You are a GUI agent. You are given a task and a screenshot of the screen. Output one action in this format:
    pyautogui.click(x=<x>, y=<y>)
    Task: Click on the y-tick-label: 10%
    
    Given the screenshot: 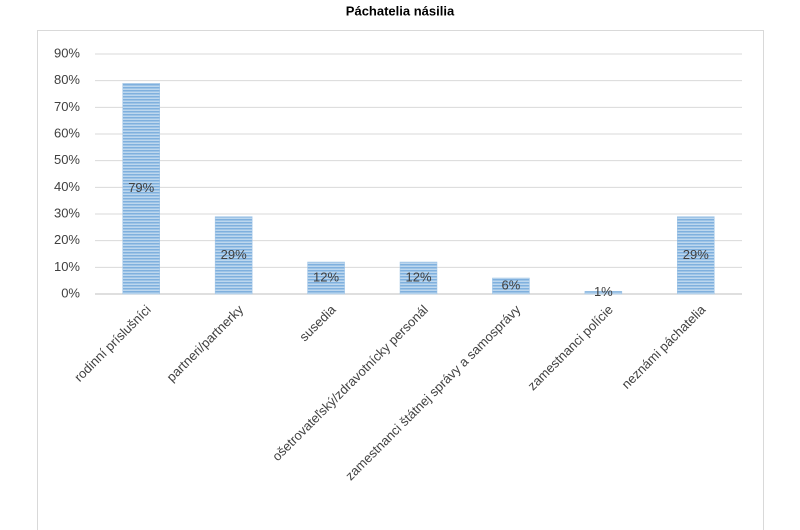 What is the action you would take?
    pyautogui.click(x=67, y=266)
    